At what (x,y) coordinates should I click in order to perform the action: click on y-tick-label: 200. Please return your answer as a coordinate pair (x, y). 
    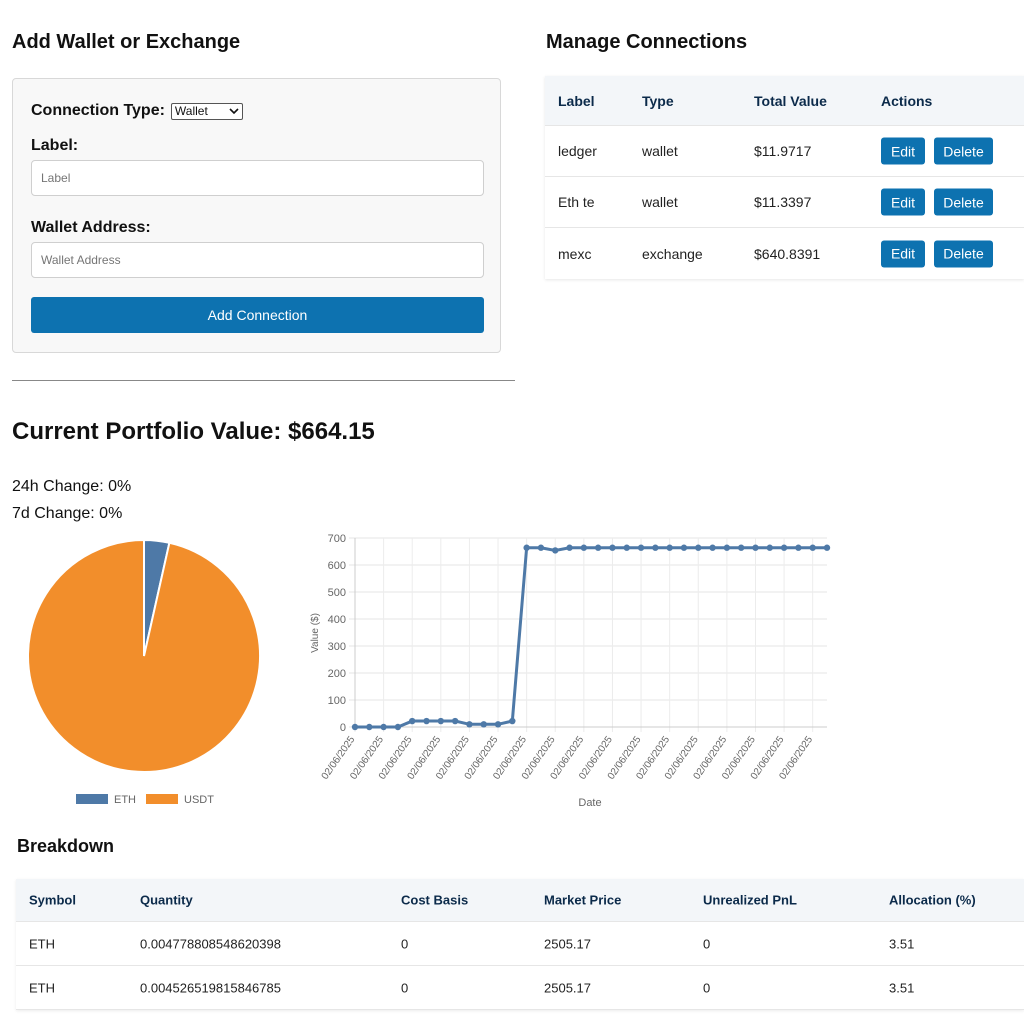
    Looking at the image, I should click on (337, 674).